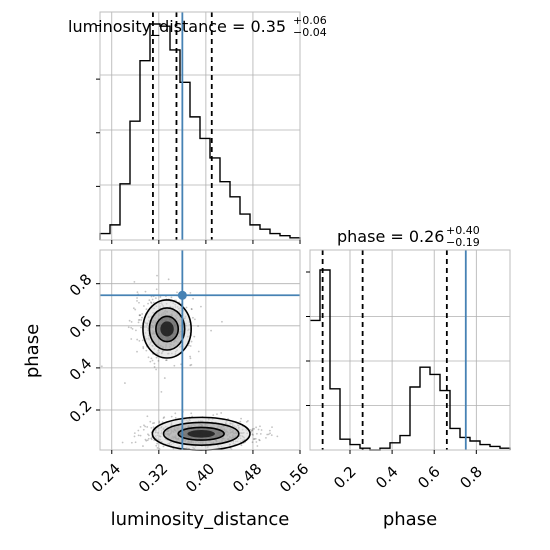  Describe the element at coordinates (81, 412) in the screenshot. I see `y-tick-label: 0.2` at that location.